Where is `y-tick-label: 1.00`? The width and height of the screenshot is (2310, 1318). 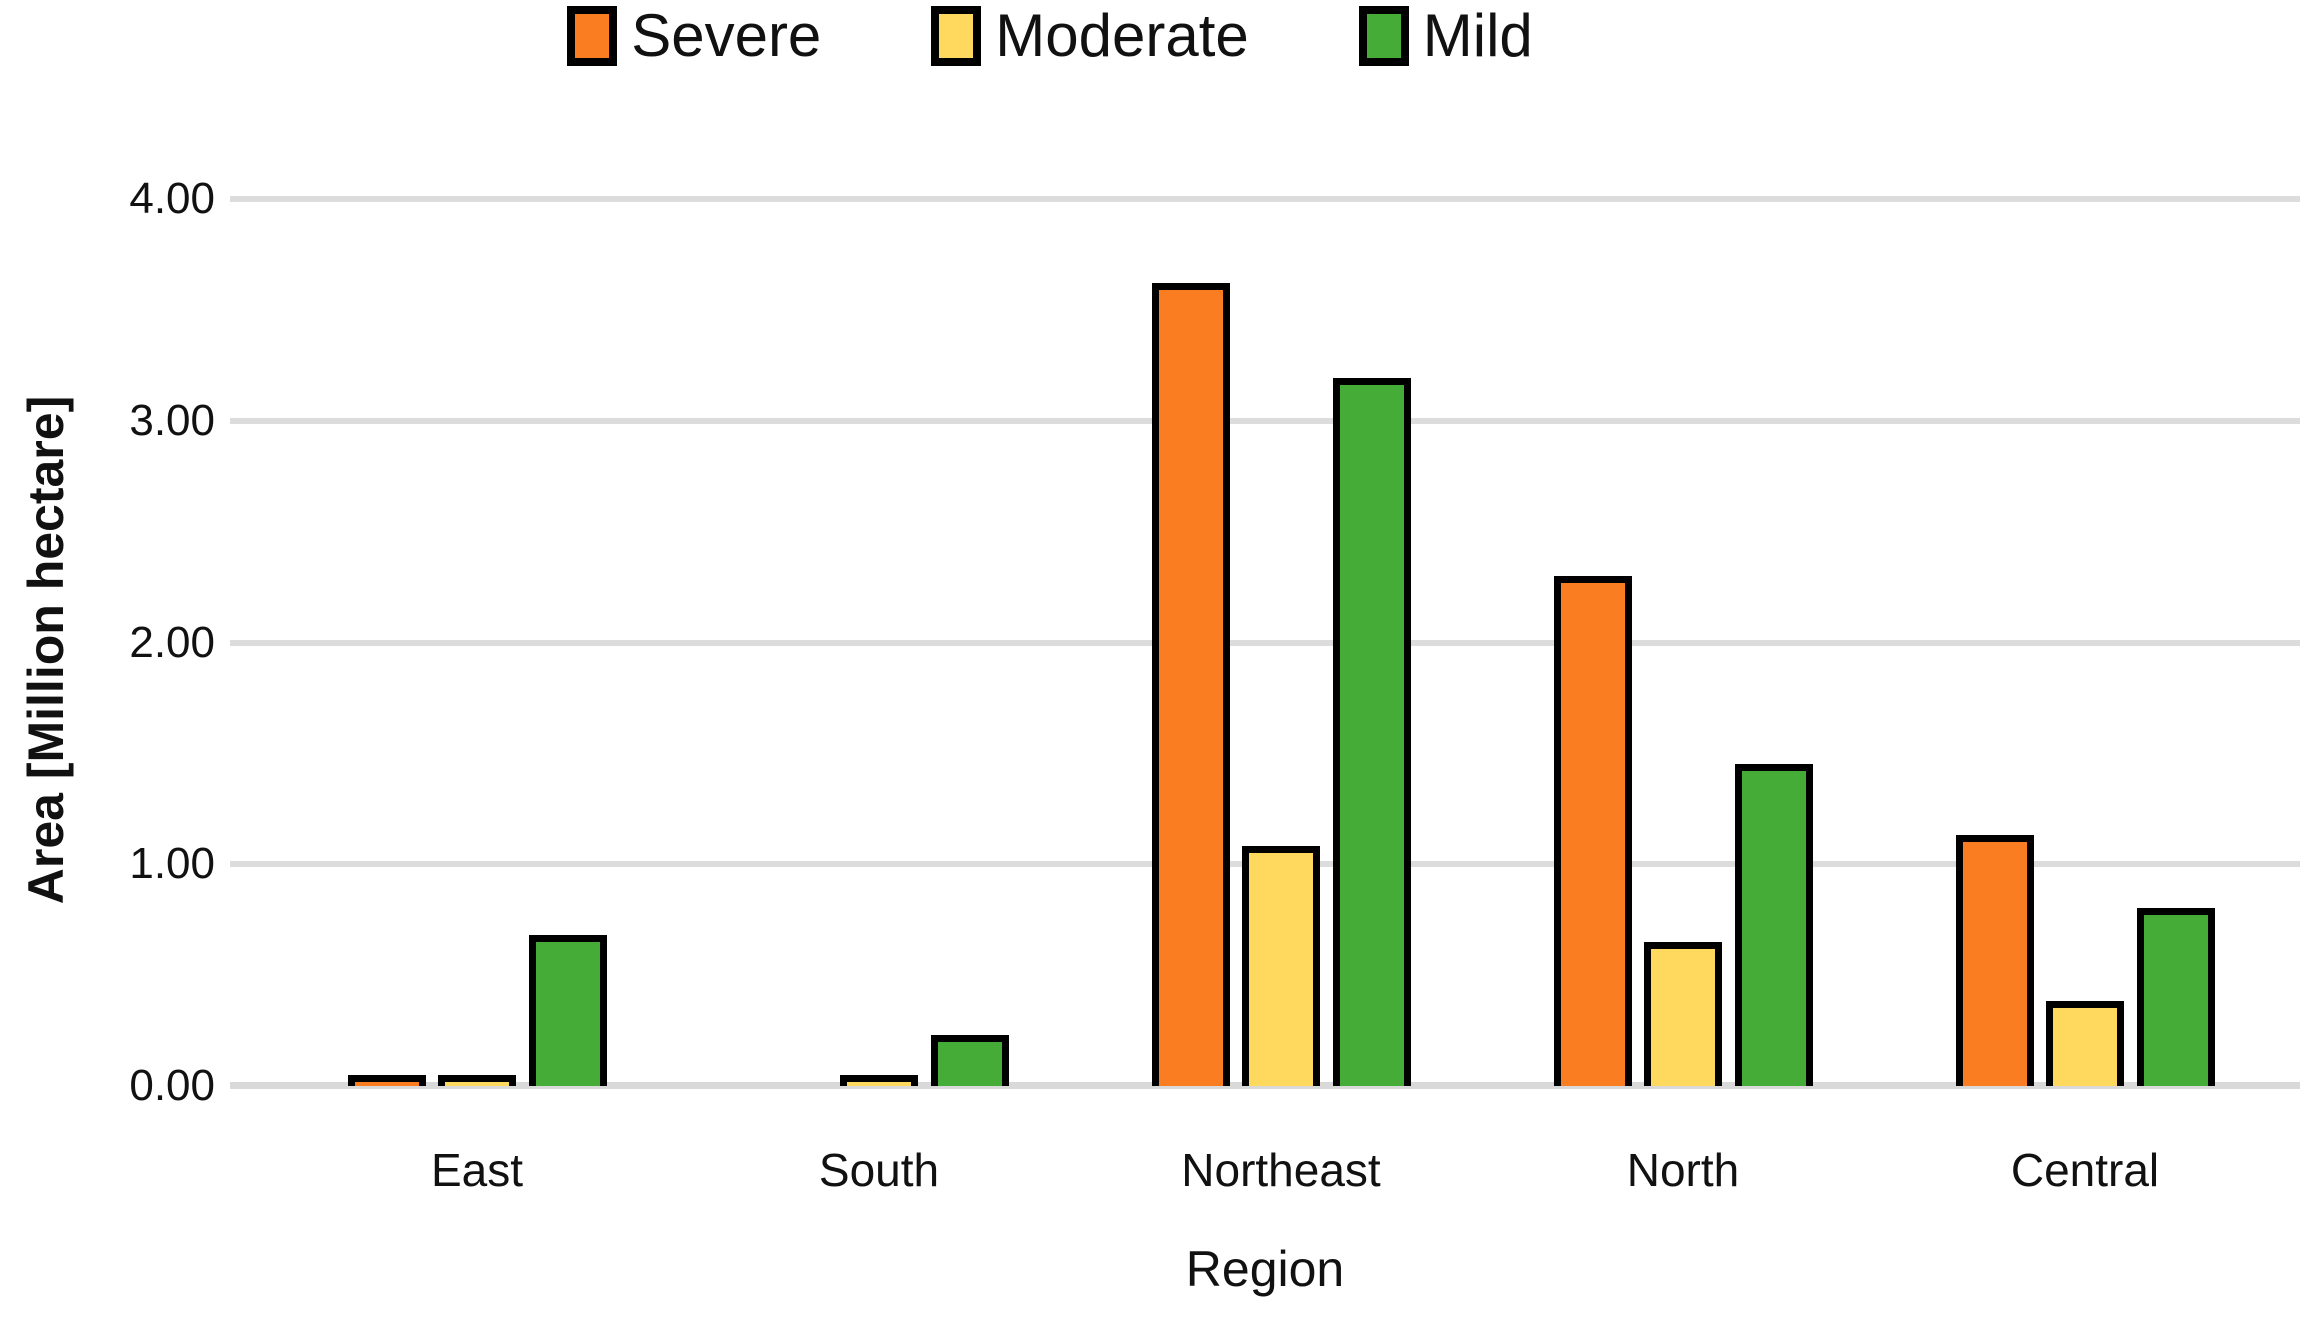 y-tick-label: 1.00 is located at coordinates (172, 864).